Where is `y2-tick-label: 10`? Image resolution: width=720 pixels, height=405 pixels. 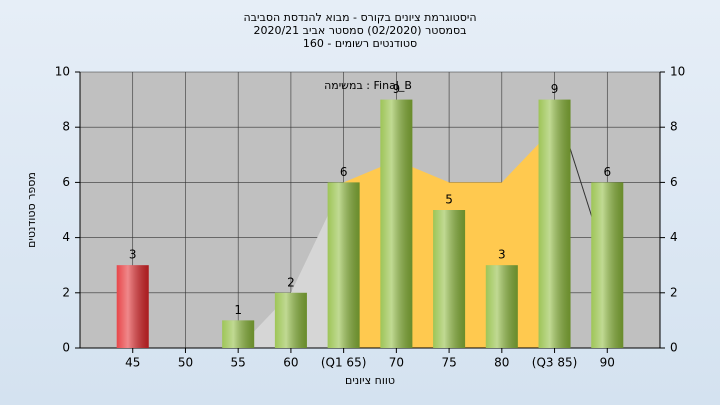 y2-tick-label: 10 is located at coordinates (677, 72).